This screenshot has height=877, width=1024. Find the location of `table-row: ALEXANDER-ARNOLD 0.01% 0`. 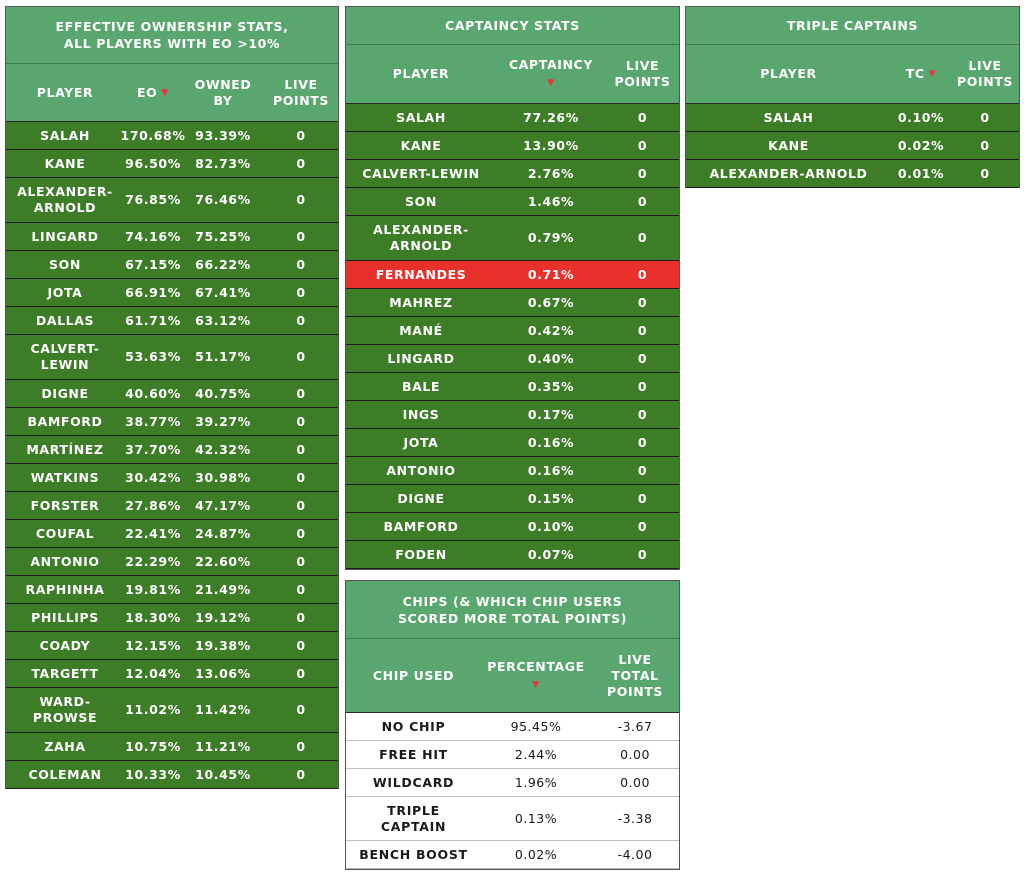

table-row: ALEXANDER-ARNOLD 0.01% 0 is located at coordinates (852, 174).